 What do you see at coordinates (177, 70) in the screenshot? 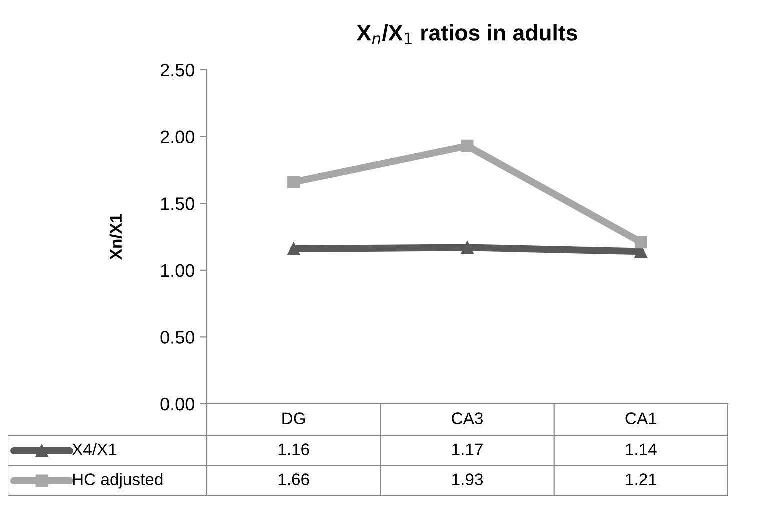
I see `y-tick-label: 2.50` at bounding box center [177, 70].